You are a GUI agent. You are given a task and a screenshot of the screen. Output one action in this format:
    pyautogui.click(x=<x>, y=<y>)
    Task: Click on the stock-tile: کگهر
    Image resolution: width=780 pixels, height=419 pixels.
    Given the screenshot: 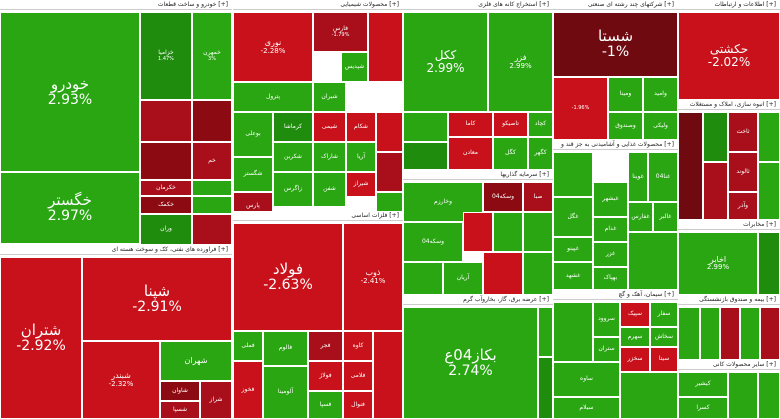 What is the action you would take?
    pyautogui.click(x=540, y=153)
    